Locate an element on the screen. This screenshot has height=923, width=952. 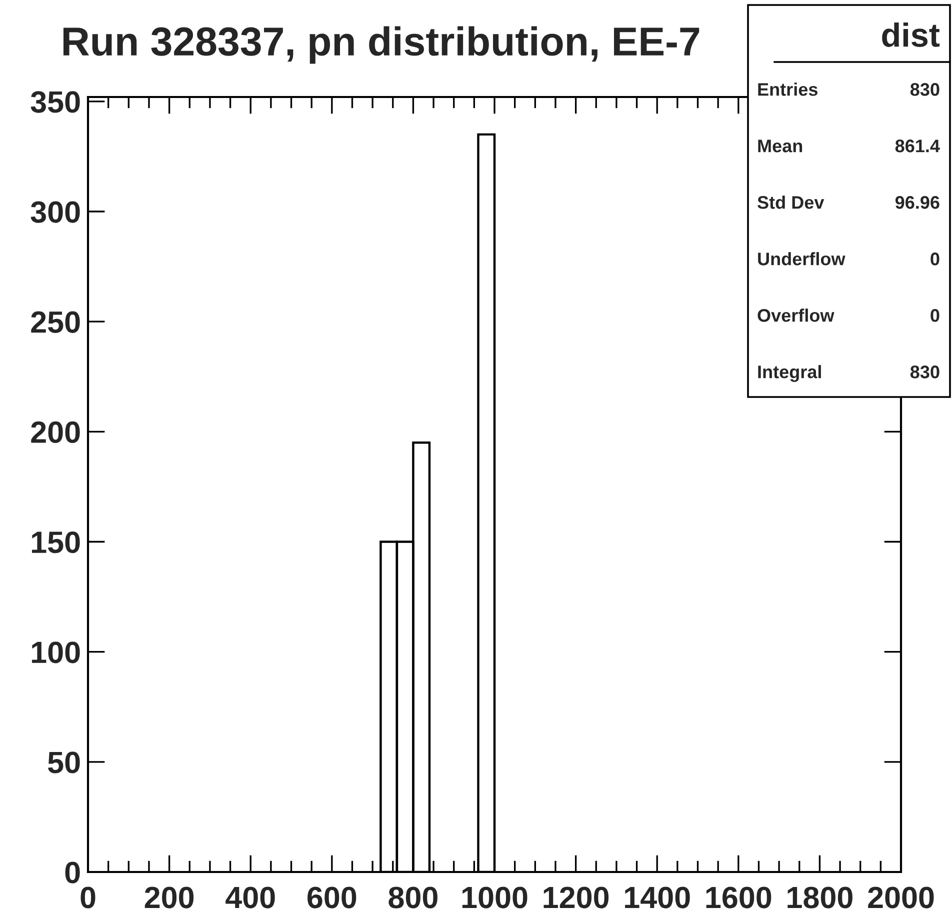
y-tick-label: 100 is located at coordinates (56, 653).